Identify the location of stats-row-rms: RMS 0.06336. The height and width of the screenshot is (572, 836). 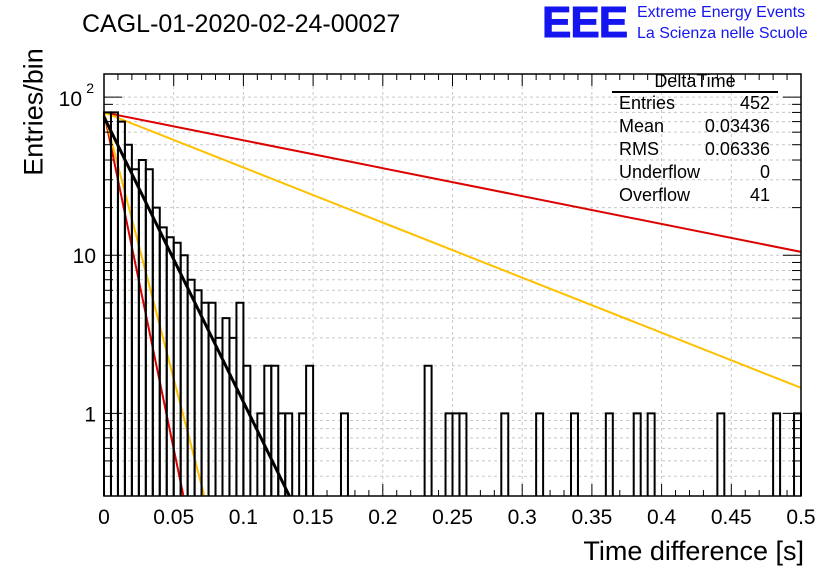
(695, 149).